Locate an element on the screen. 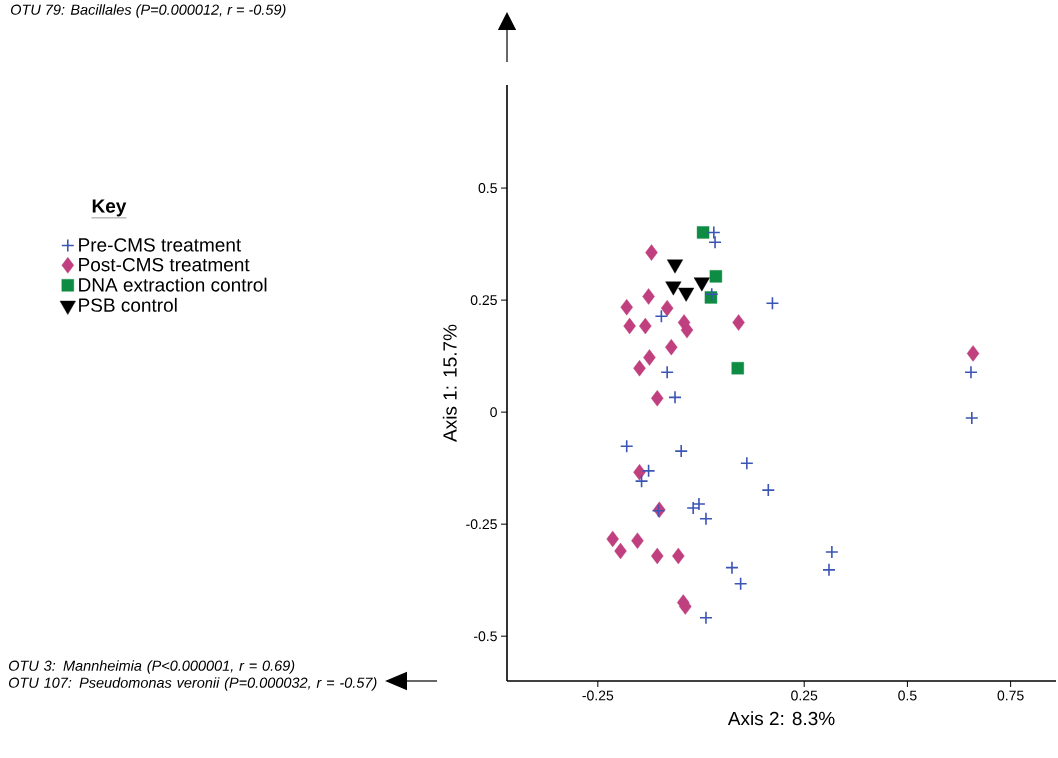 The width and height of the screenshot is (1058, 758). text: OTU 3: Mannheimia (P<0.000001, r = 0.69) is located at coordinates (151, 667).